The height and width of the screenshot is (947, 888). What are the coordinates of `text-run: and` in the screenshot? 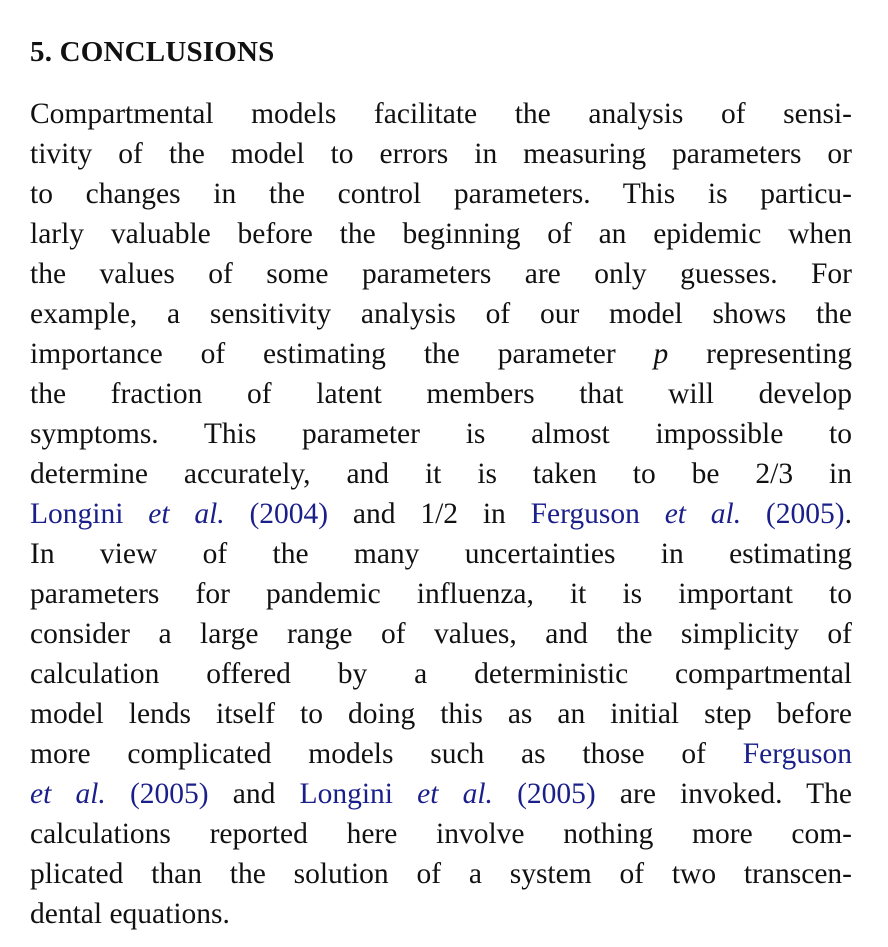 It's located at (254, 794).